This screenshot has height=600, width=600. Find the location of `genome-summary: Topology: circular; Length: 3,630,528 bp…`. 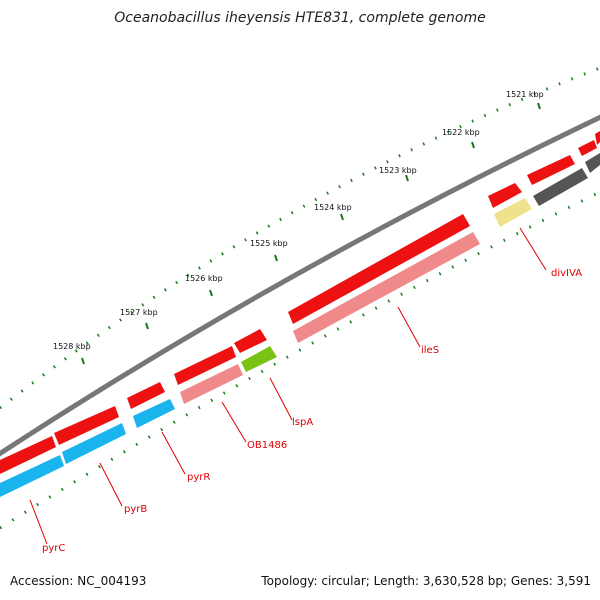

genome-summary: Topology: circular; Length: 3,630,528 bp… is located at coordinates (426, 581).